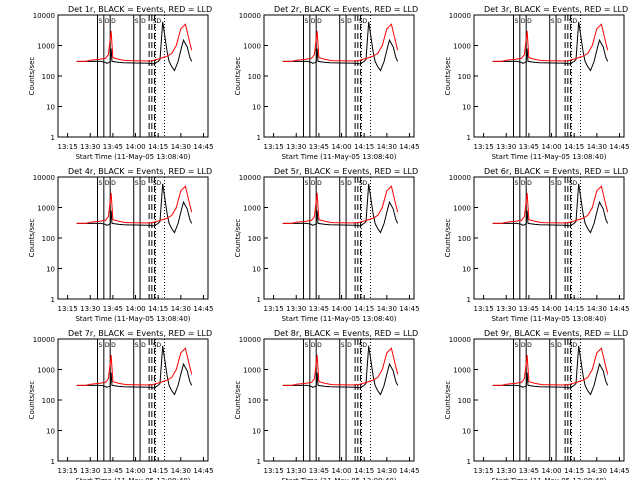  Describe the element at coordinates (346, 333) in the screenshot. I see `panel-title: Det 8r, BLACK = Events, RED = LLD` at that location.